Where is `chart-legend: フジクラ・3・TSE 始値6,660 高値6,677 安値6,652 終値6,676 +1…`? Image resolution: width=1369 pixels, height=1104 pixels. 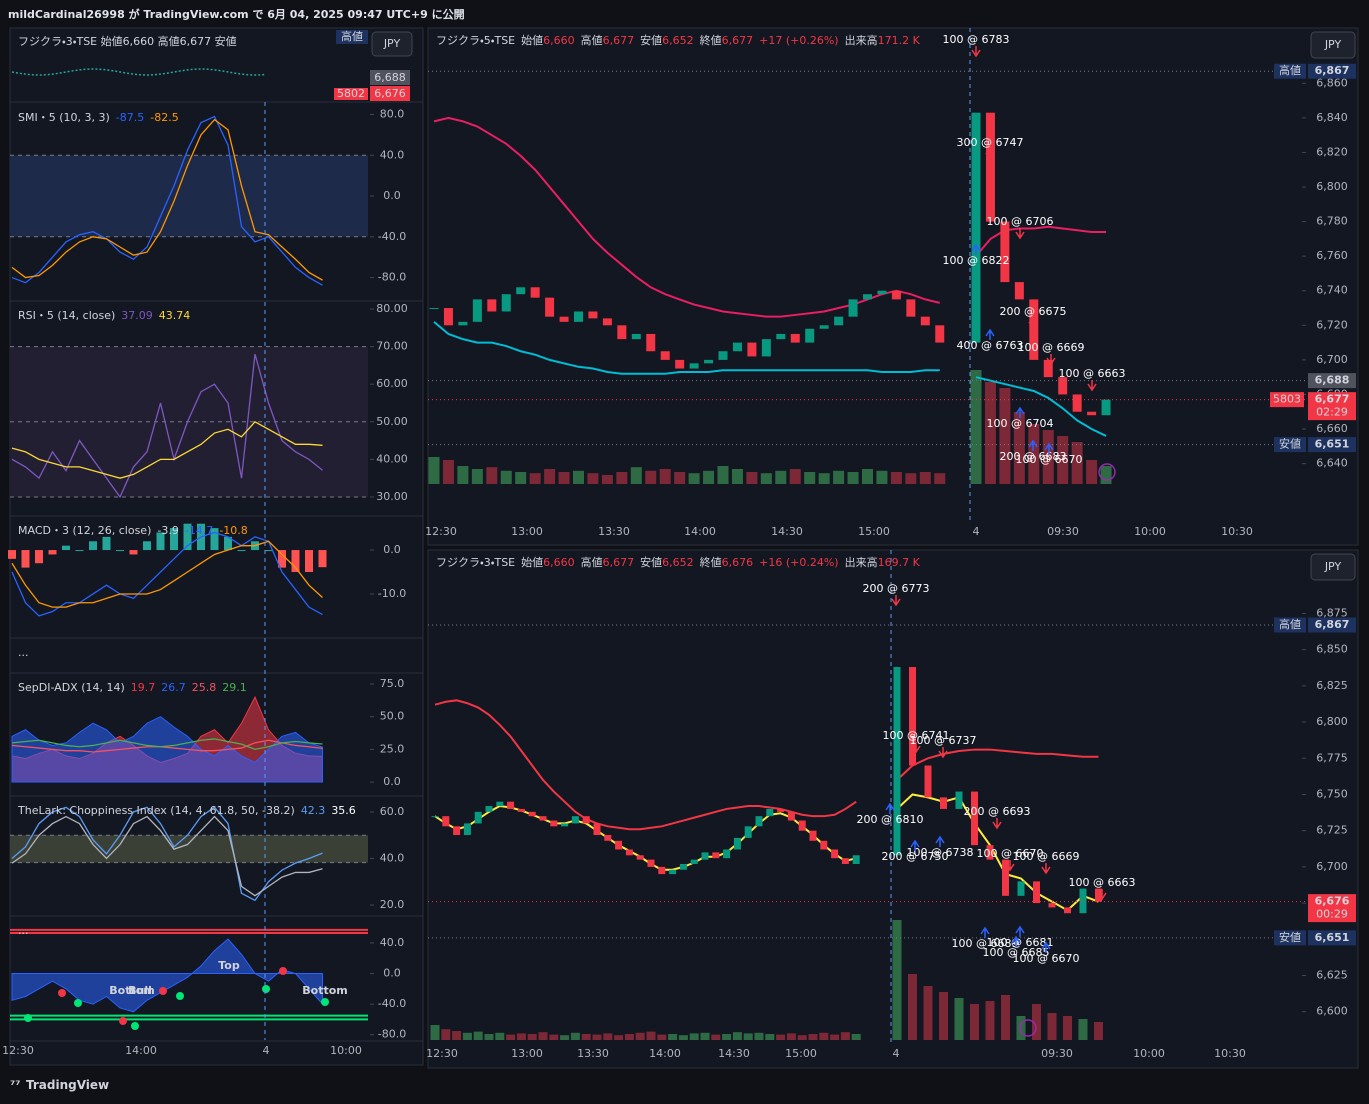 chart-legend: フジクラ・3・TSE 始値6,660 高値6,677 安値6,652 終値6,676 +1… is located at coordinates (678, 562).